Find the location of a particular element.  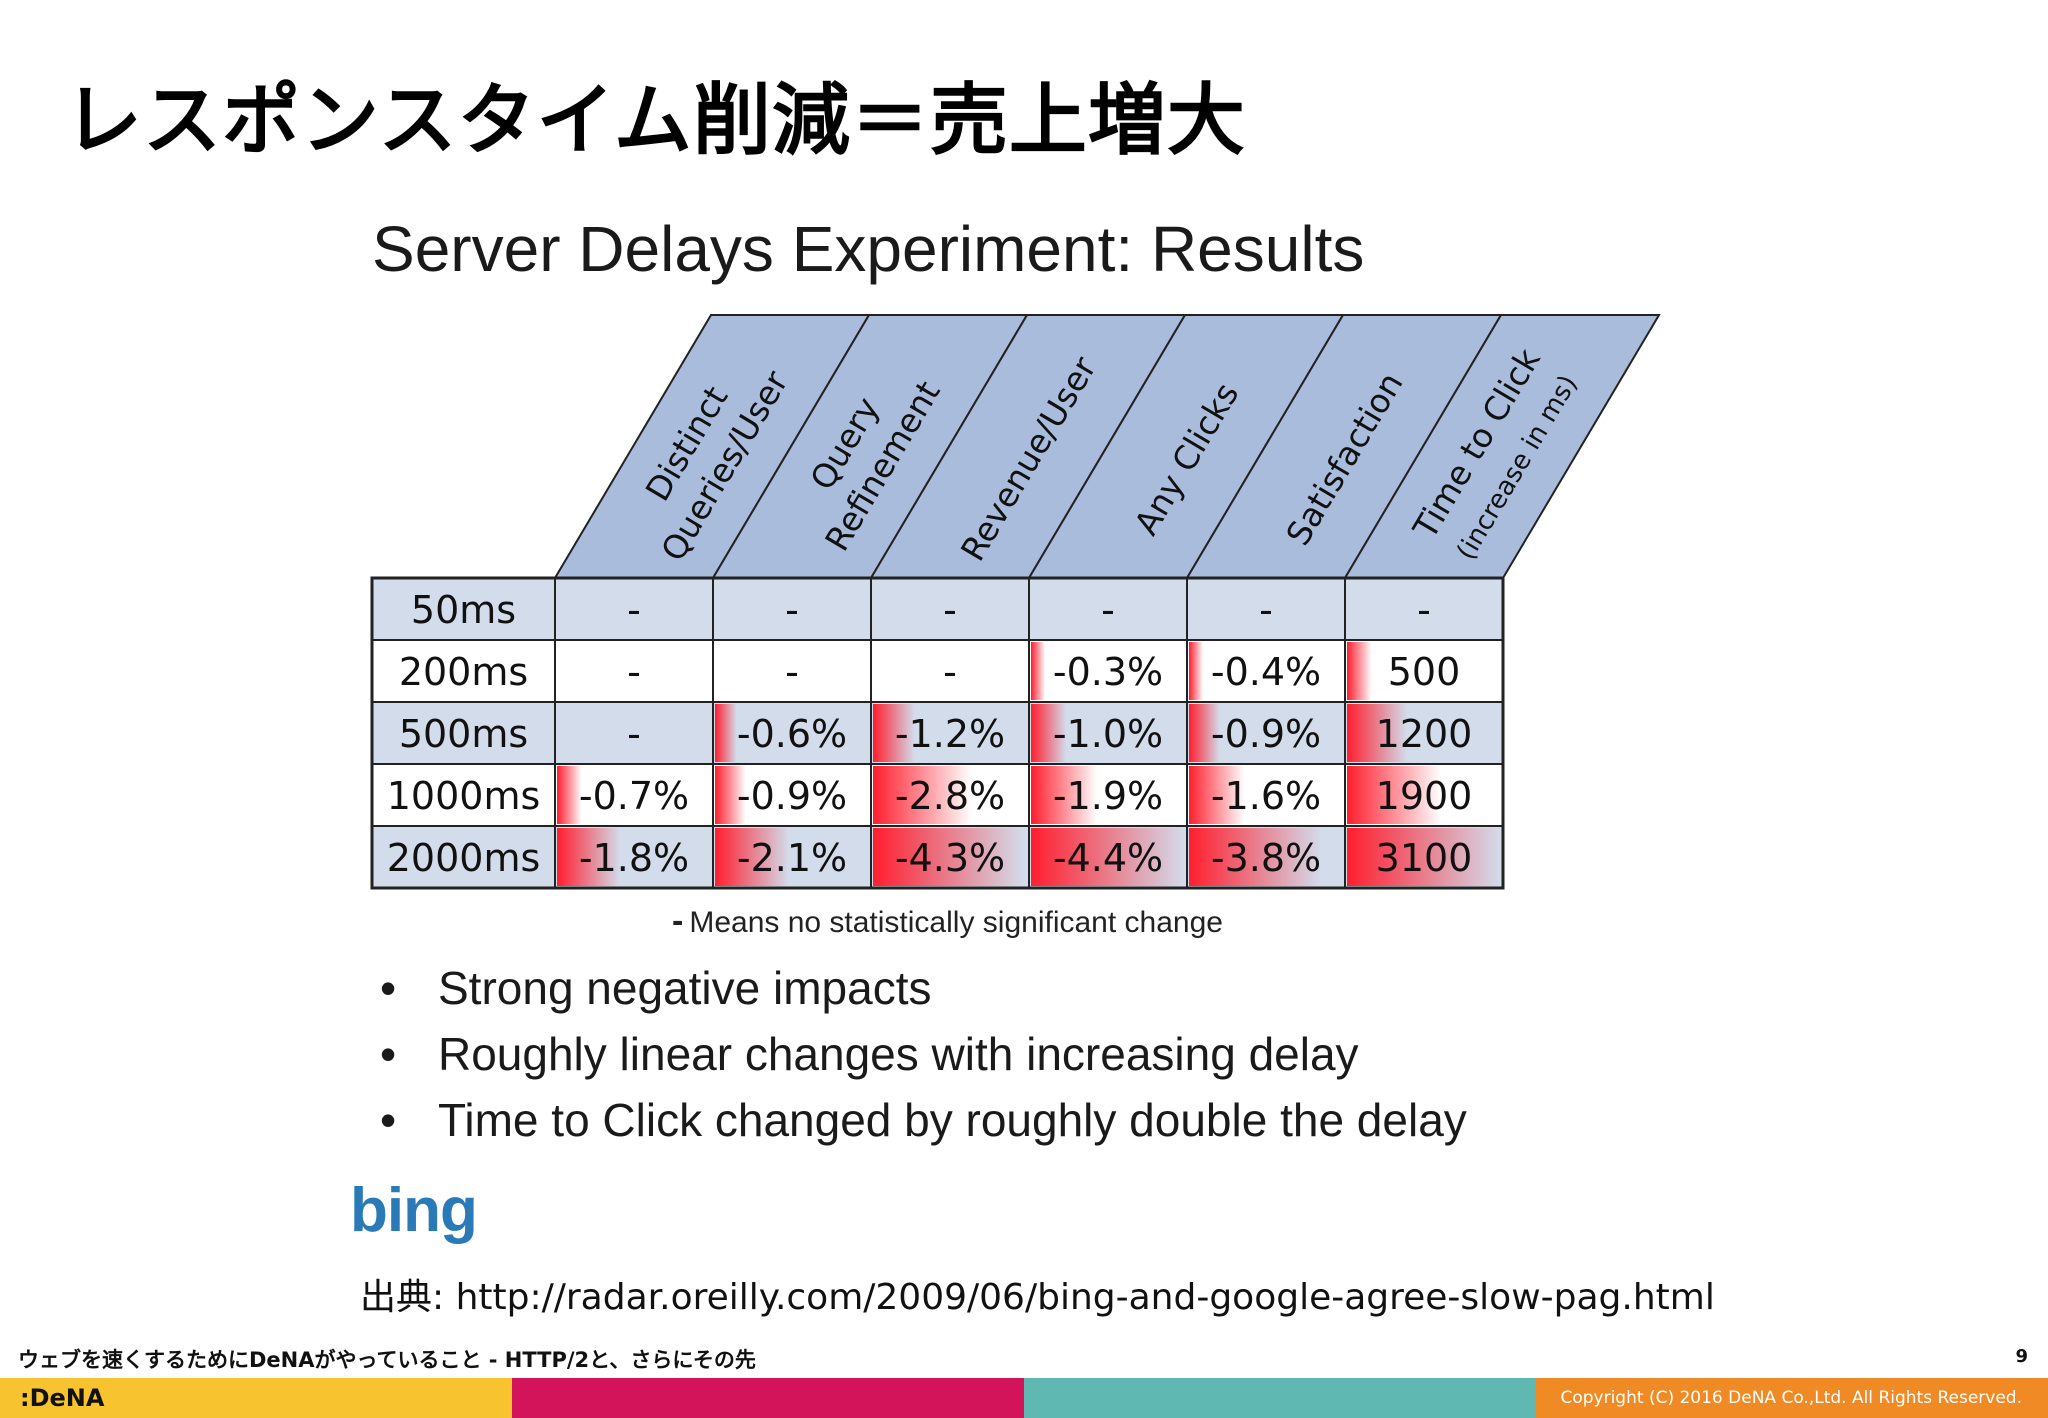

table-border is located at coordinates (937, 733).